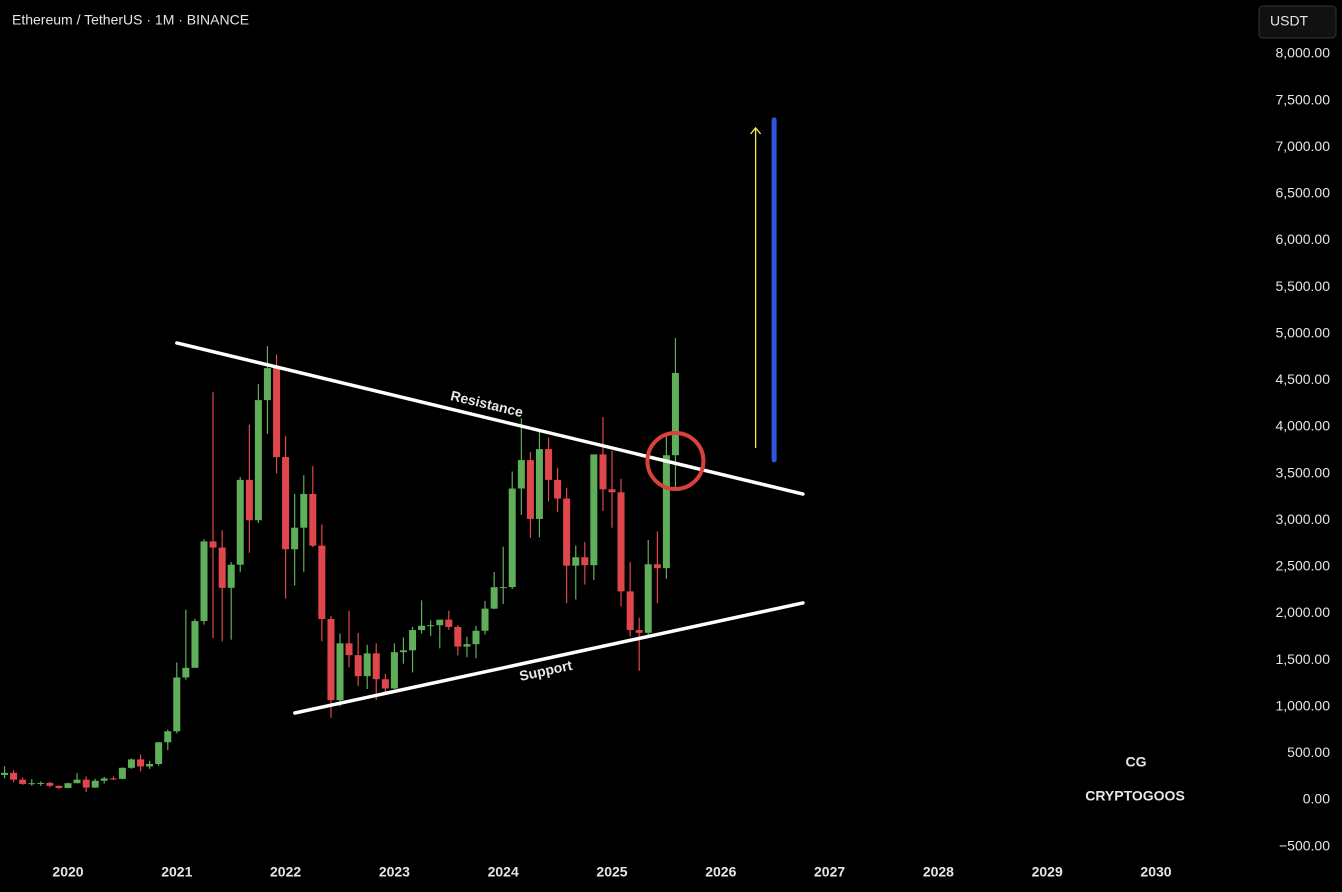  Describe the element at coordinates (1136, 762) in the screenshot. I see `logo-mark: CG` at that location.